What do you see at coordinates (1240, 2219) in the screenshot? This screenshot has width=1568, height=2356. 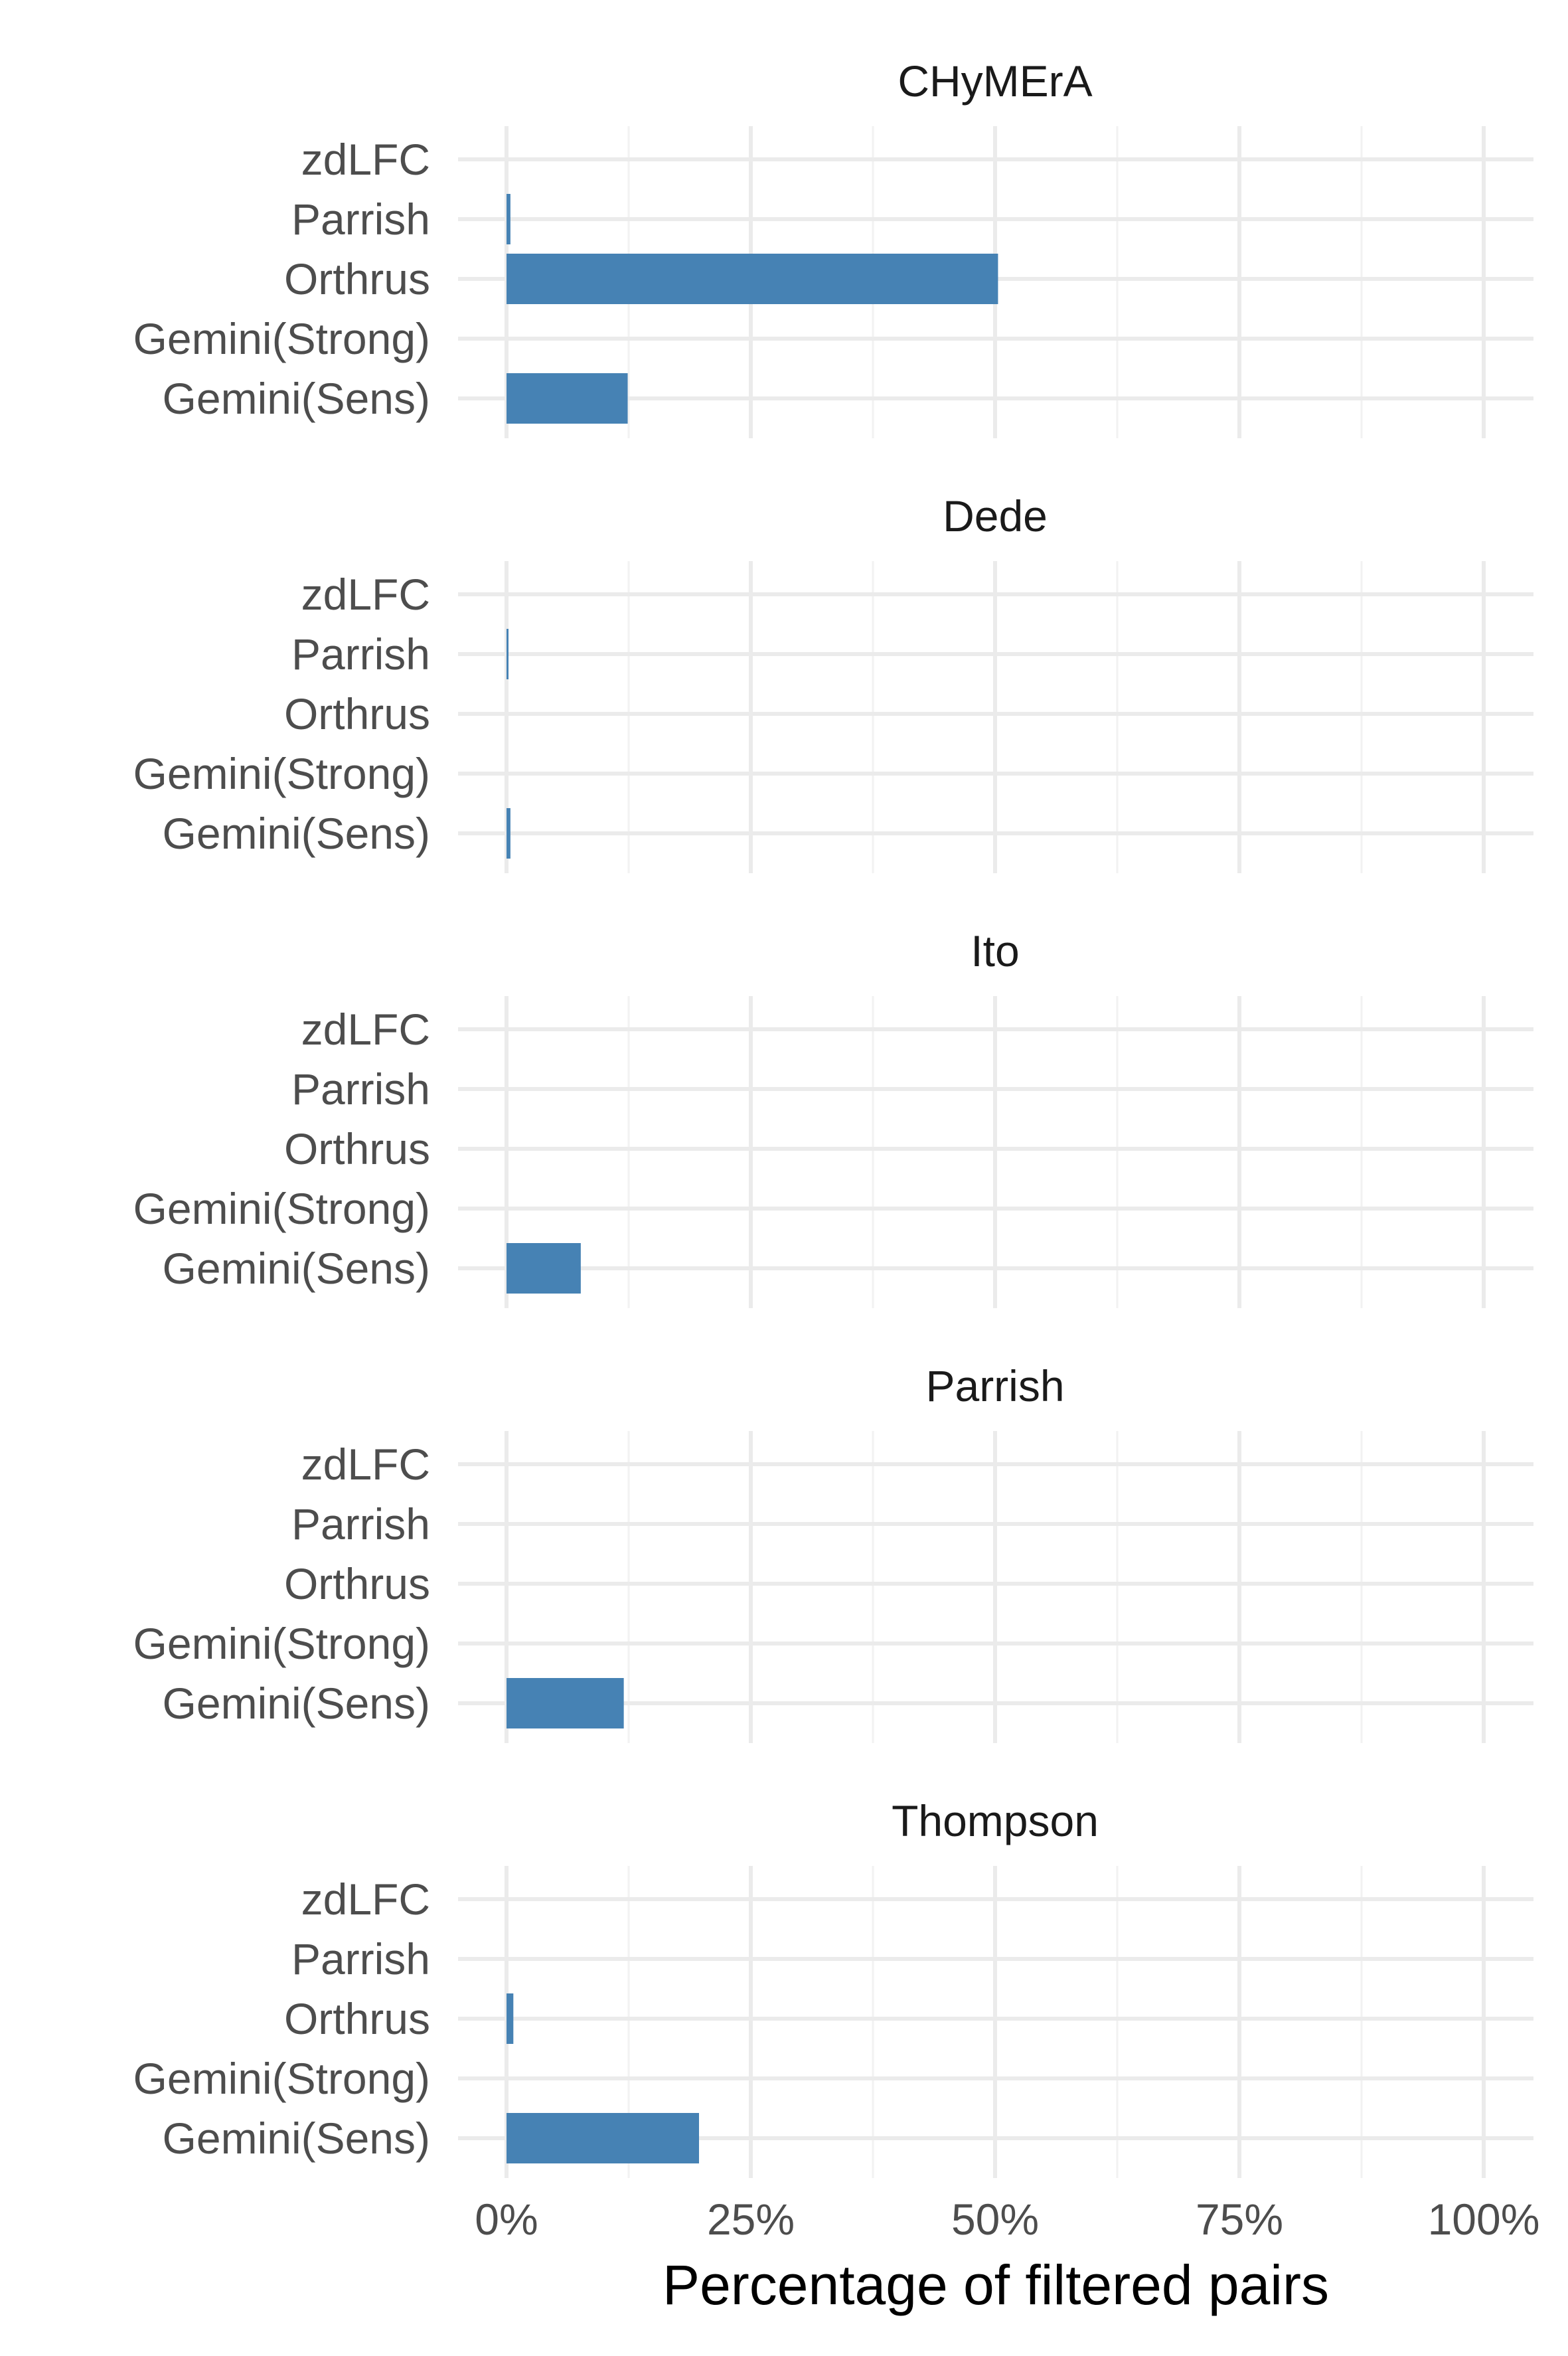 I see `x-tick-label: 75%` at bounding box center [1240, 2219].